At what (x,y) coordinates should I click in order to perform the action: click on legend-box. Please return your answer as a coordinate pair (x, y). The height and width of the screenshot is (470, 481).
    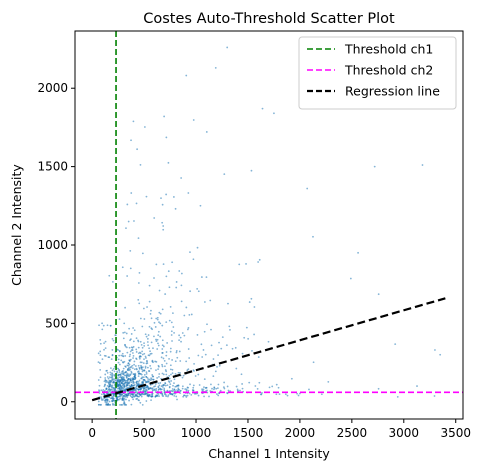
    Looking at the image, I should click on (377, 73).